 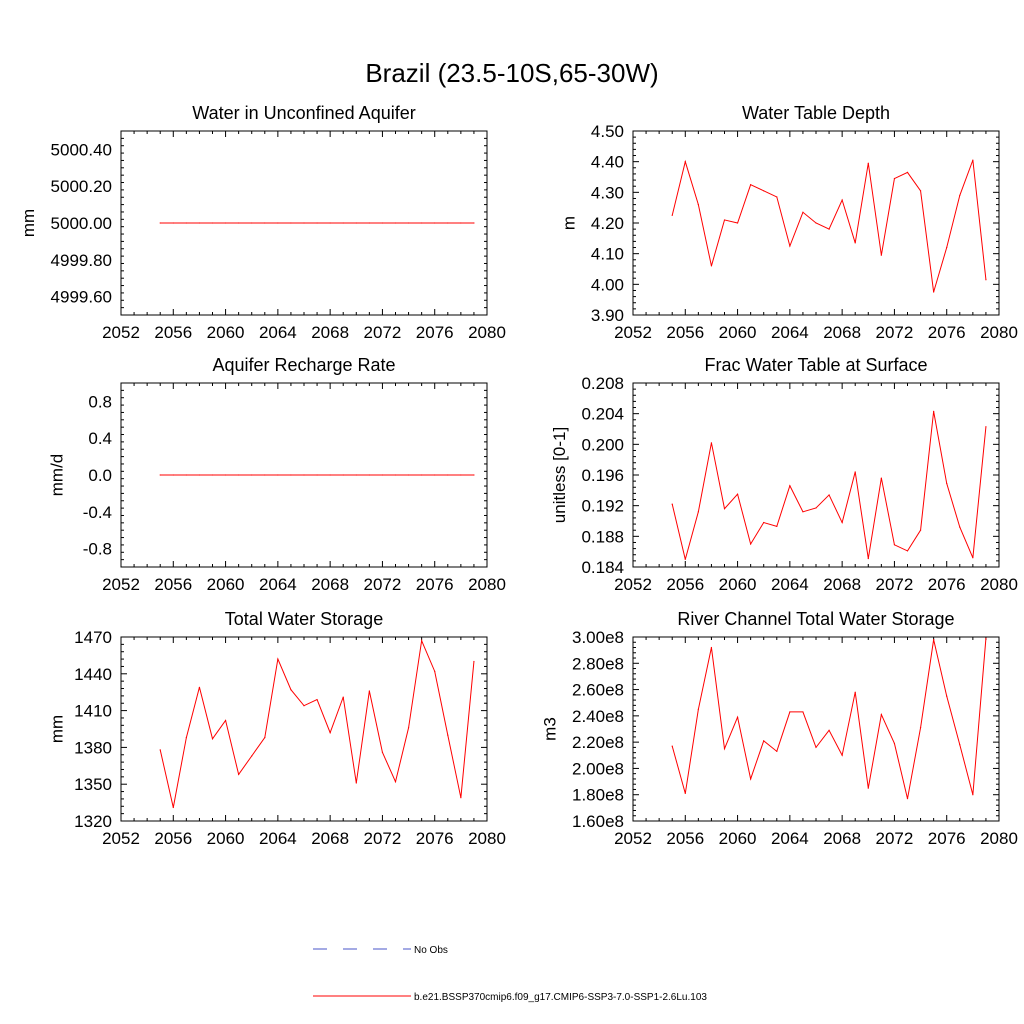 What do you see at coordinates (598, 795) in the screenshot?
I see `y-tick-label: 1.80e8` at bounding box center [598, 795].